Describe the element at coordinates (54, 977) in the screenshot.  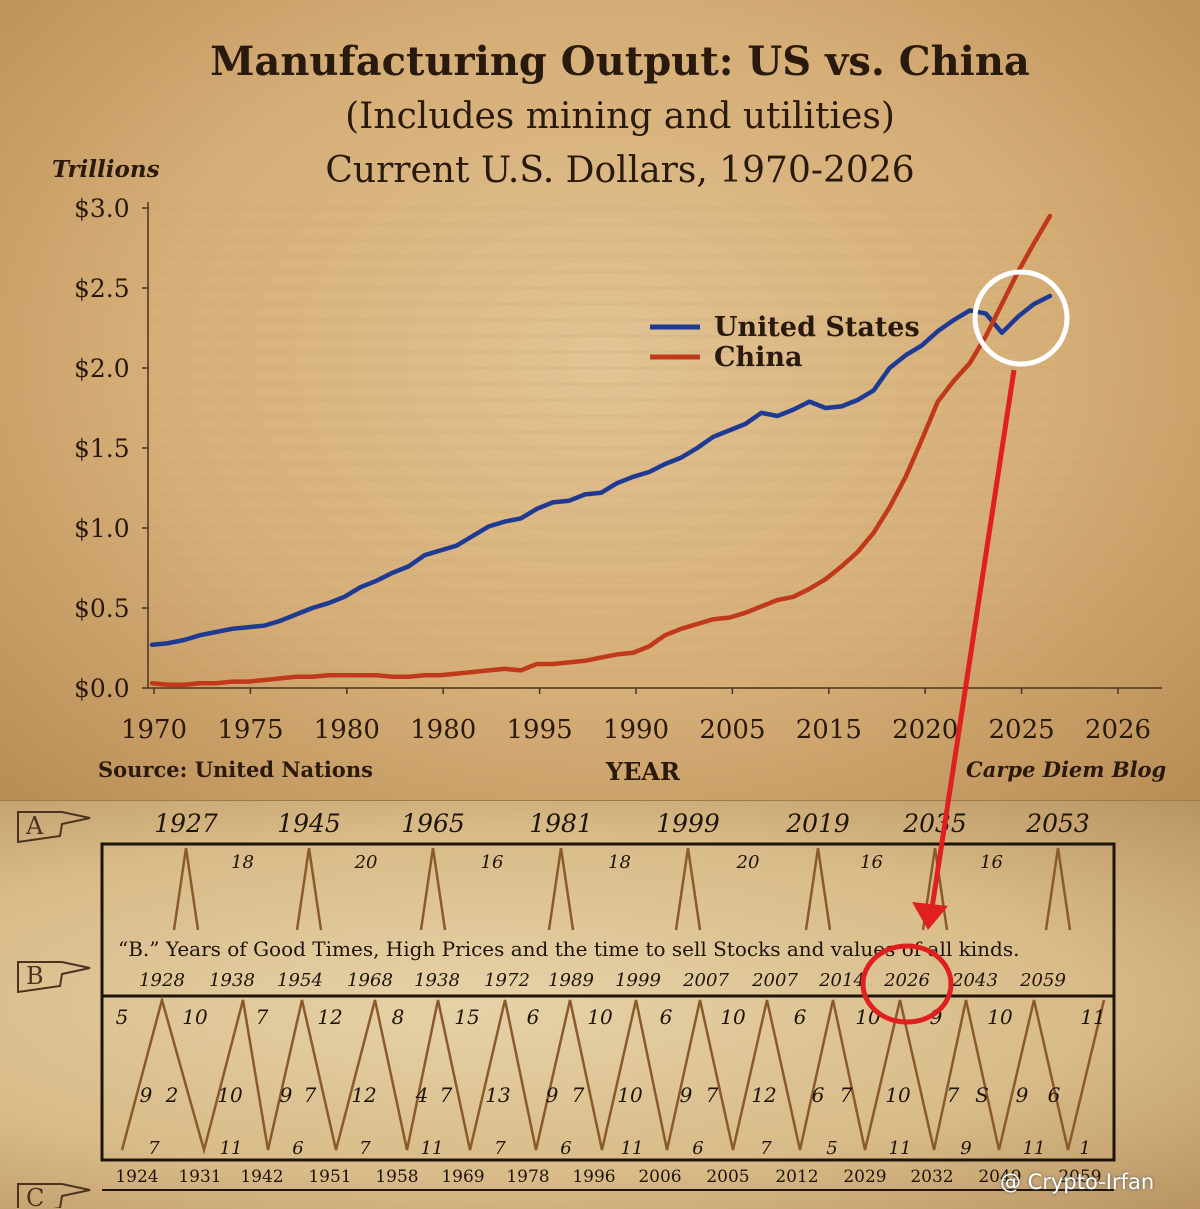
I see `pointing-hand-icon` at that location.